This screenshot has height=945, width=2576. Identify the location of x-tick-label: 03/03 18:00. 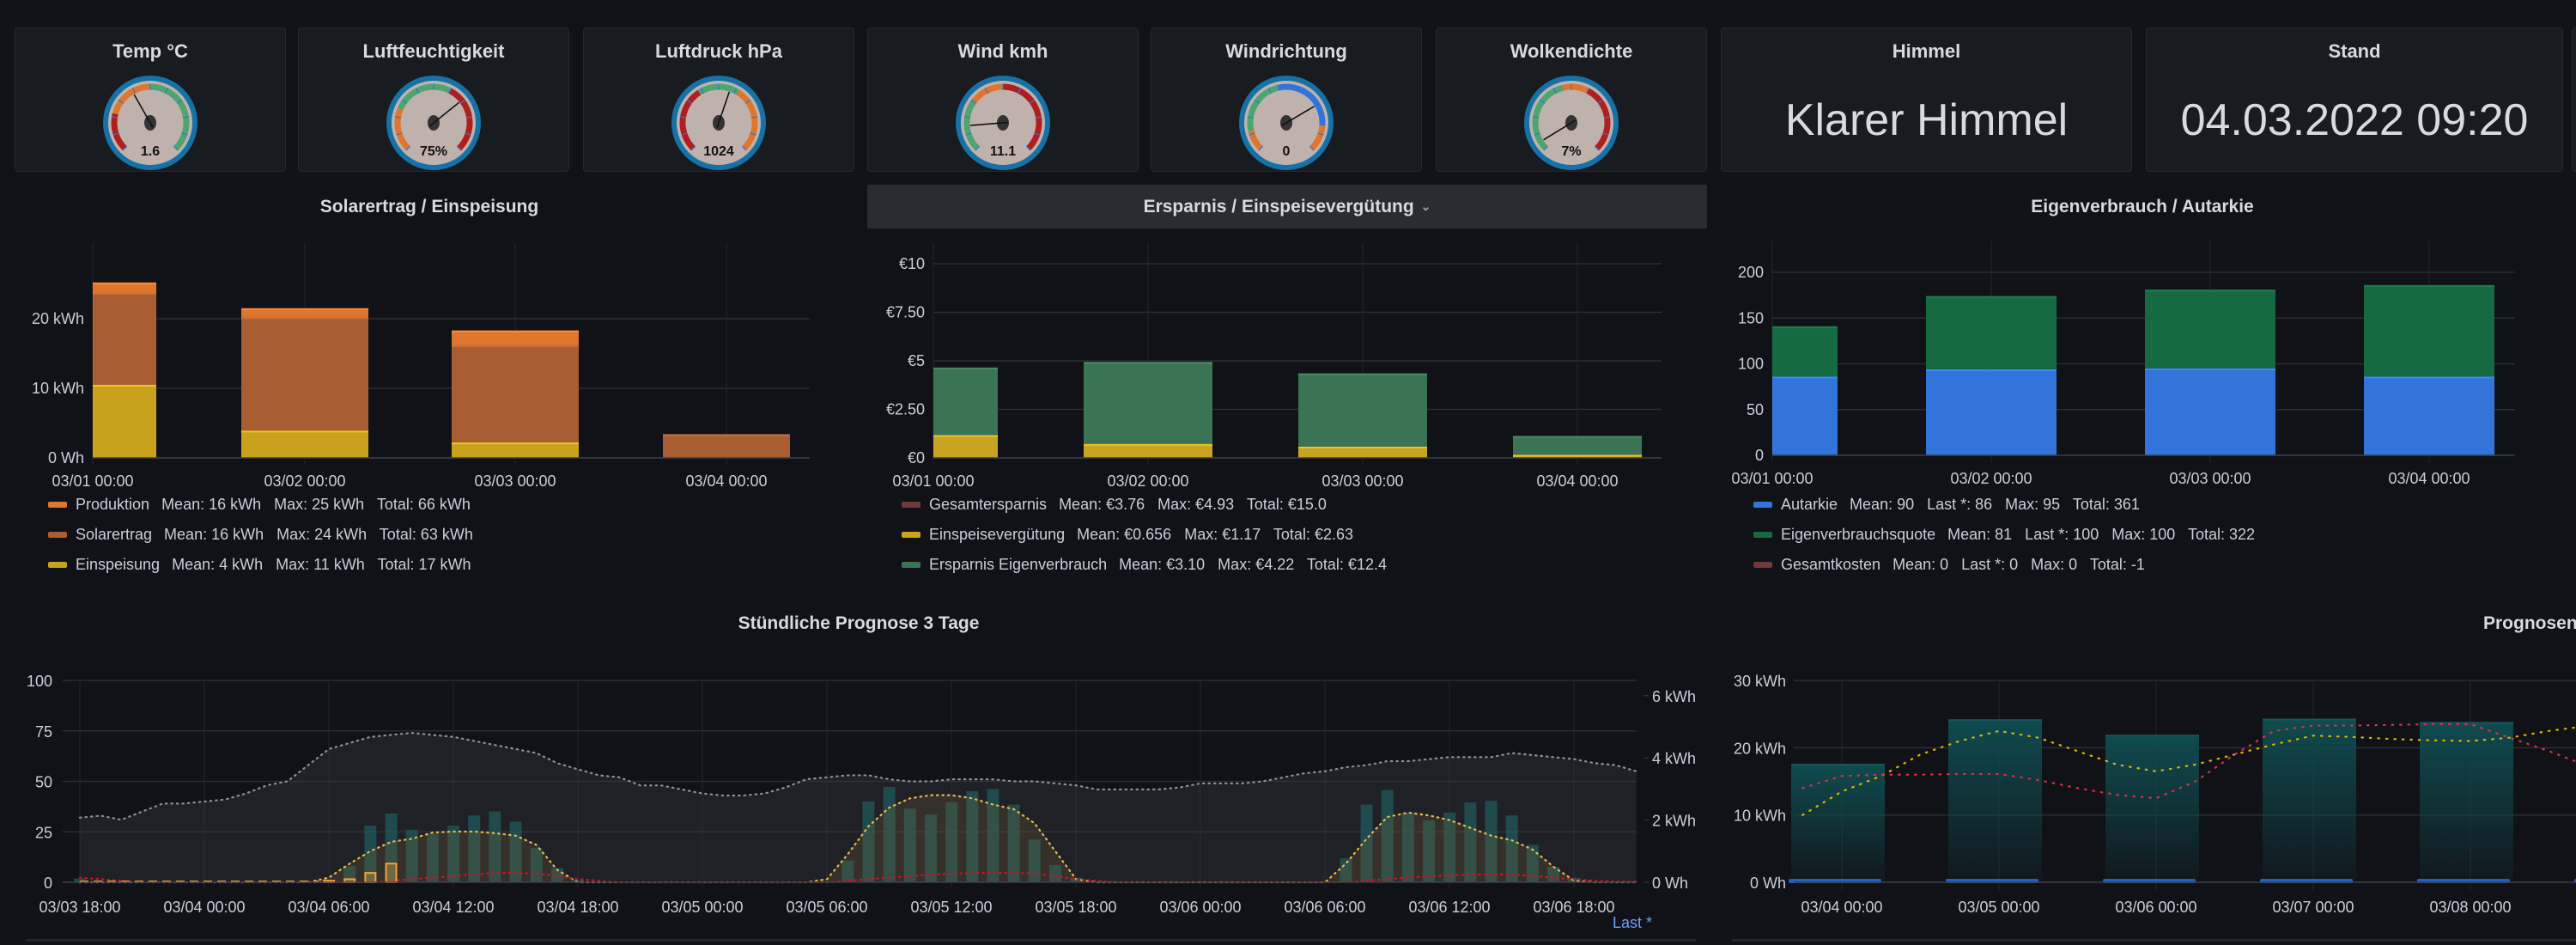
(79, 907).